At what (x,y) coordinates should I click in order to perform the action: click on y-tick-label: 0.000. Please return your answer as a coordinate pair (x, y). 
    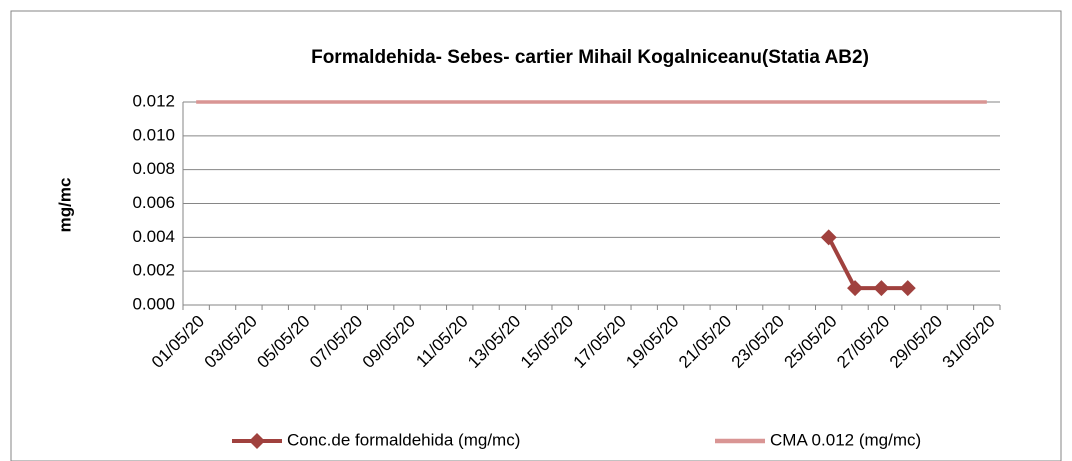
    Looking at the image, I should click on (153, 303).